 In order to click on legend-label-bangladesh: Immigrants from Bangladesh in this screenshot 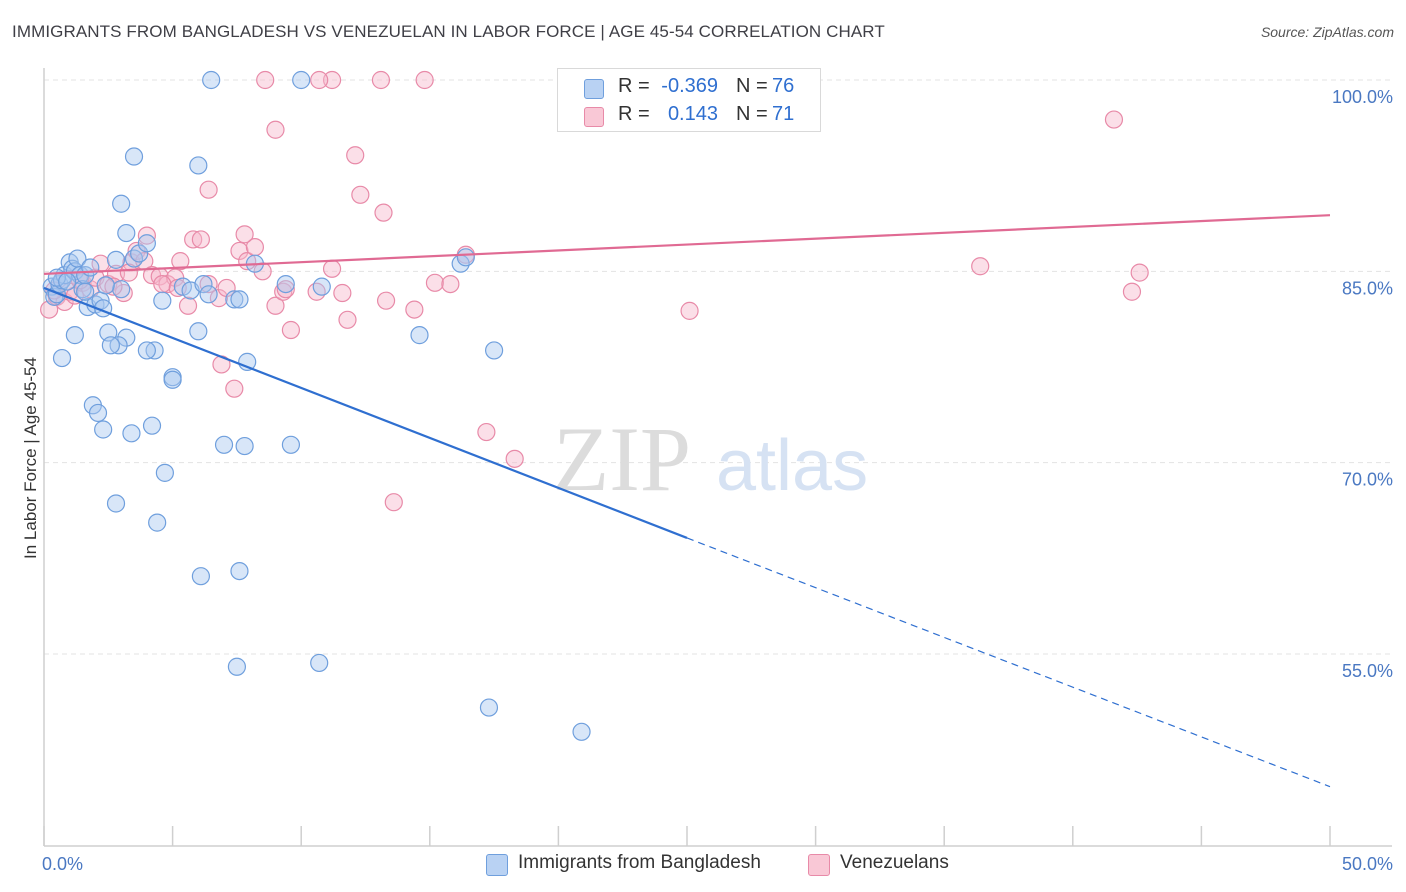, I will do `click(639, 862)`.